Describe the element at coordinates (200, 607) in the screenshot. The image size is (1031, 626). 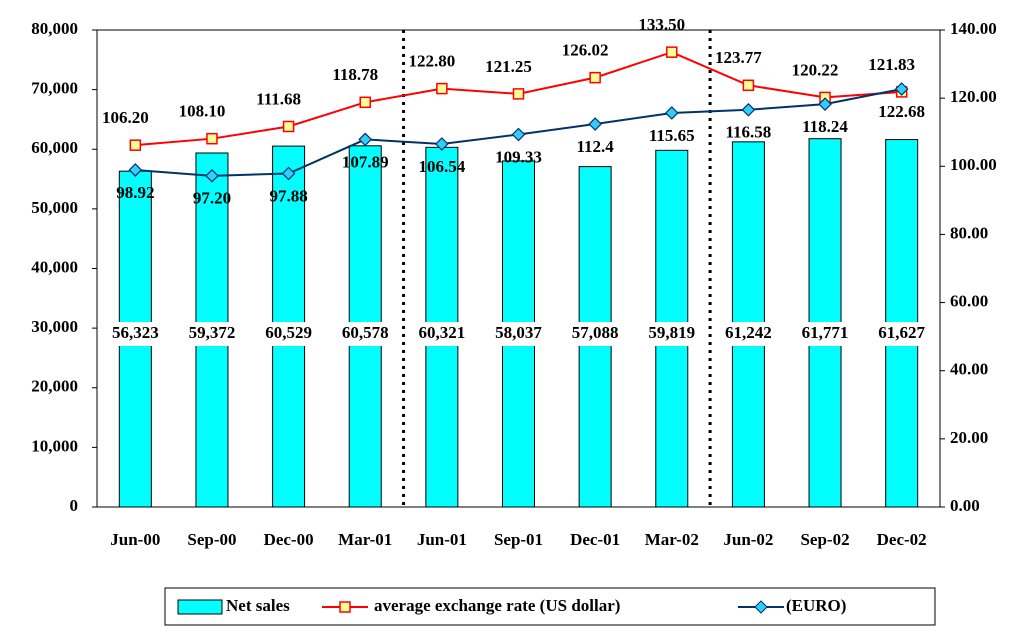
I see `legend-swatch` at that location.